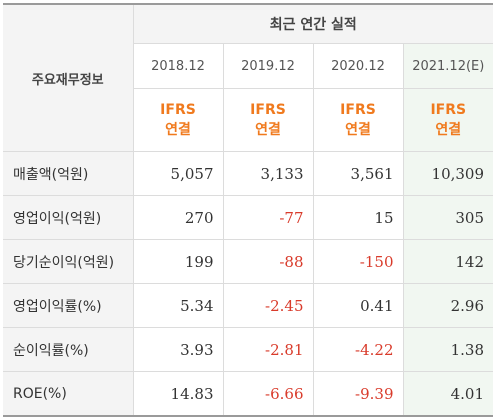  What do you see at coordinates (448, 217) in the screenshot?
I see `value-cell: 305` at bounding box center [448, 217].